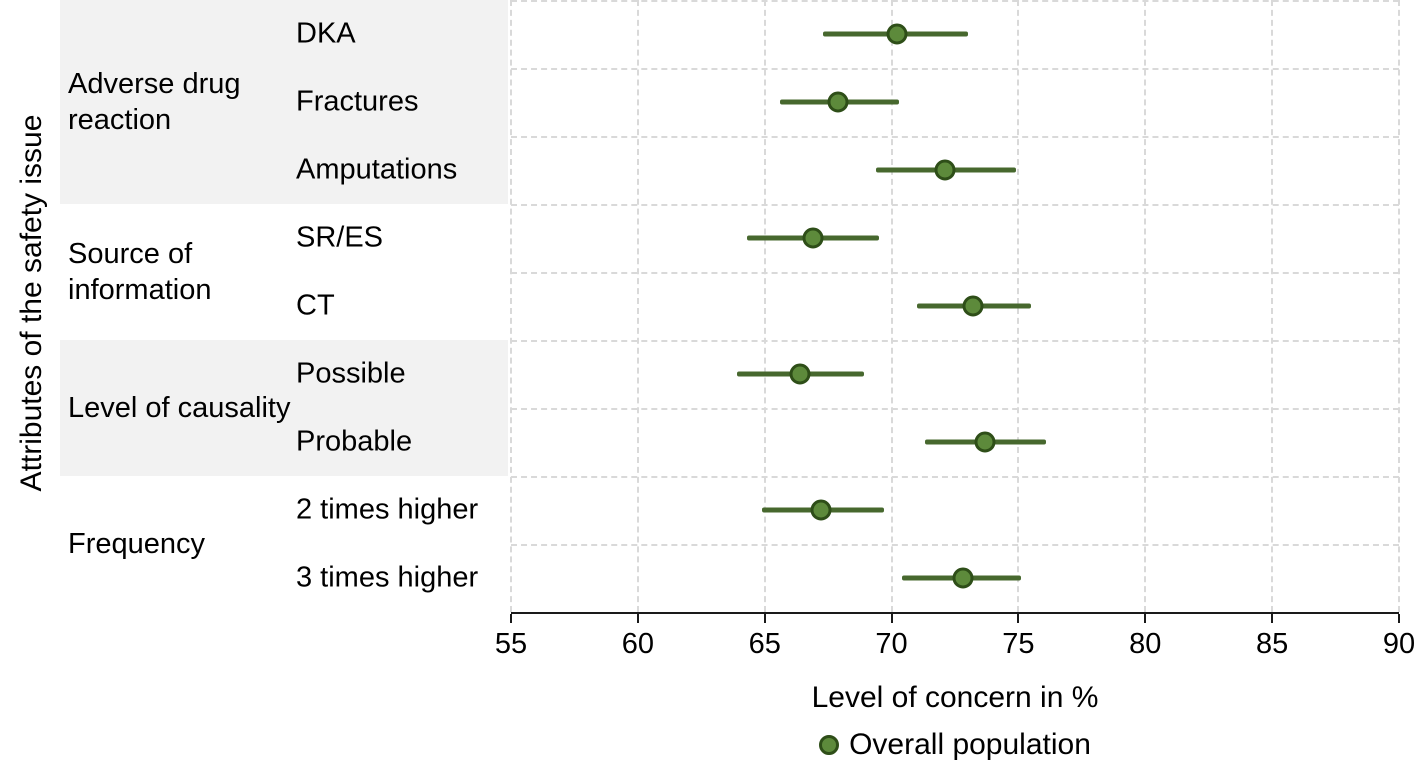 This screenshot has width=1419, height=770. Describe the element at coordinates (326, 33) in the screenshot. I see `item-label: DKA` at that location.